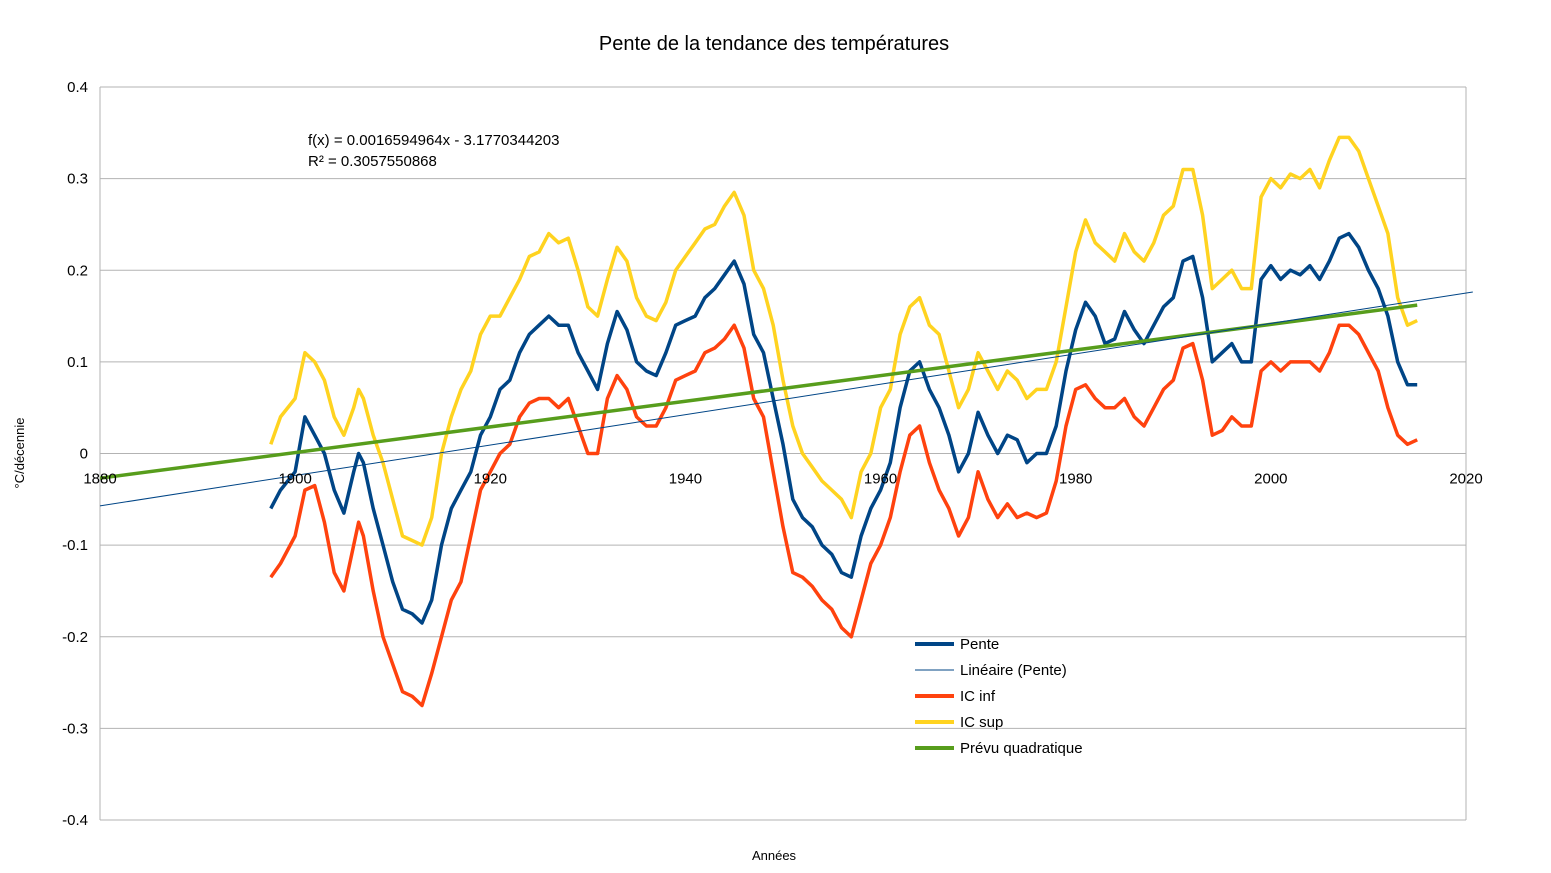 This screenshot has width=1551, height=873. What do you see at coordinates (880, 479) in the screenshot?
I see `x-tick-label: 1960` at bounding box center [880, 479].